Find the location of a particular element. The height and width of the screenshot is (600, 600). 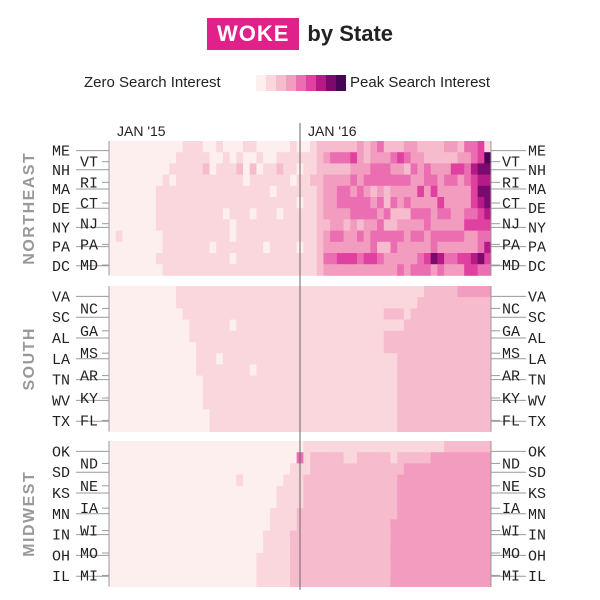

state-label-inner-right: FL is located at coordinates (511, 421).